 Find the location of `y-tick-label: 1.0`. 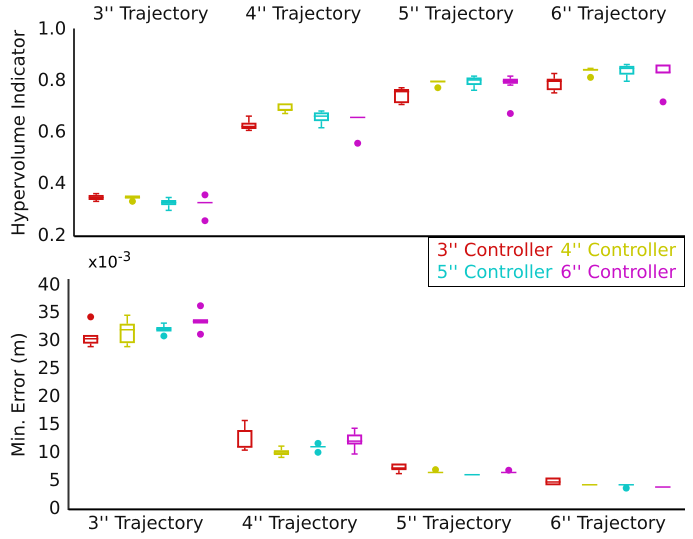

y-tick-label: 1.0 is located at coordinates (52, 29).